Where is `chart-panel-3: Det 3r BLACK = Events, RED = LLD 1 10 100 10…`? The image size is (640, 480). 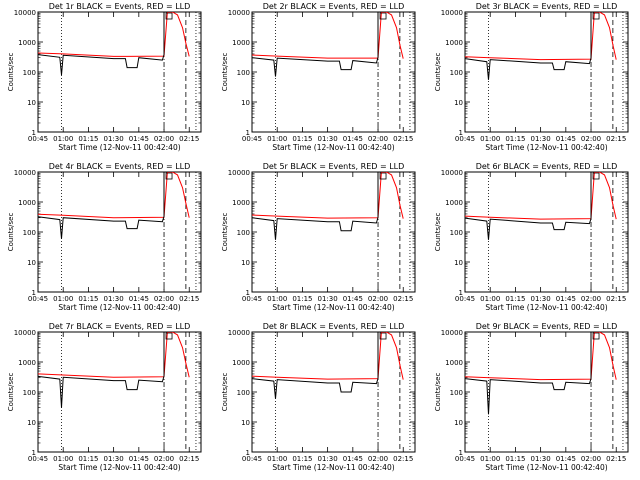
chart-panel-3: Det 3r BLACK = Events, RED = LLD 1 10 100 10… is located at coordinates (531, 77).